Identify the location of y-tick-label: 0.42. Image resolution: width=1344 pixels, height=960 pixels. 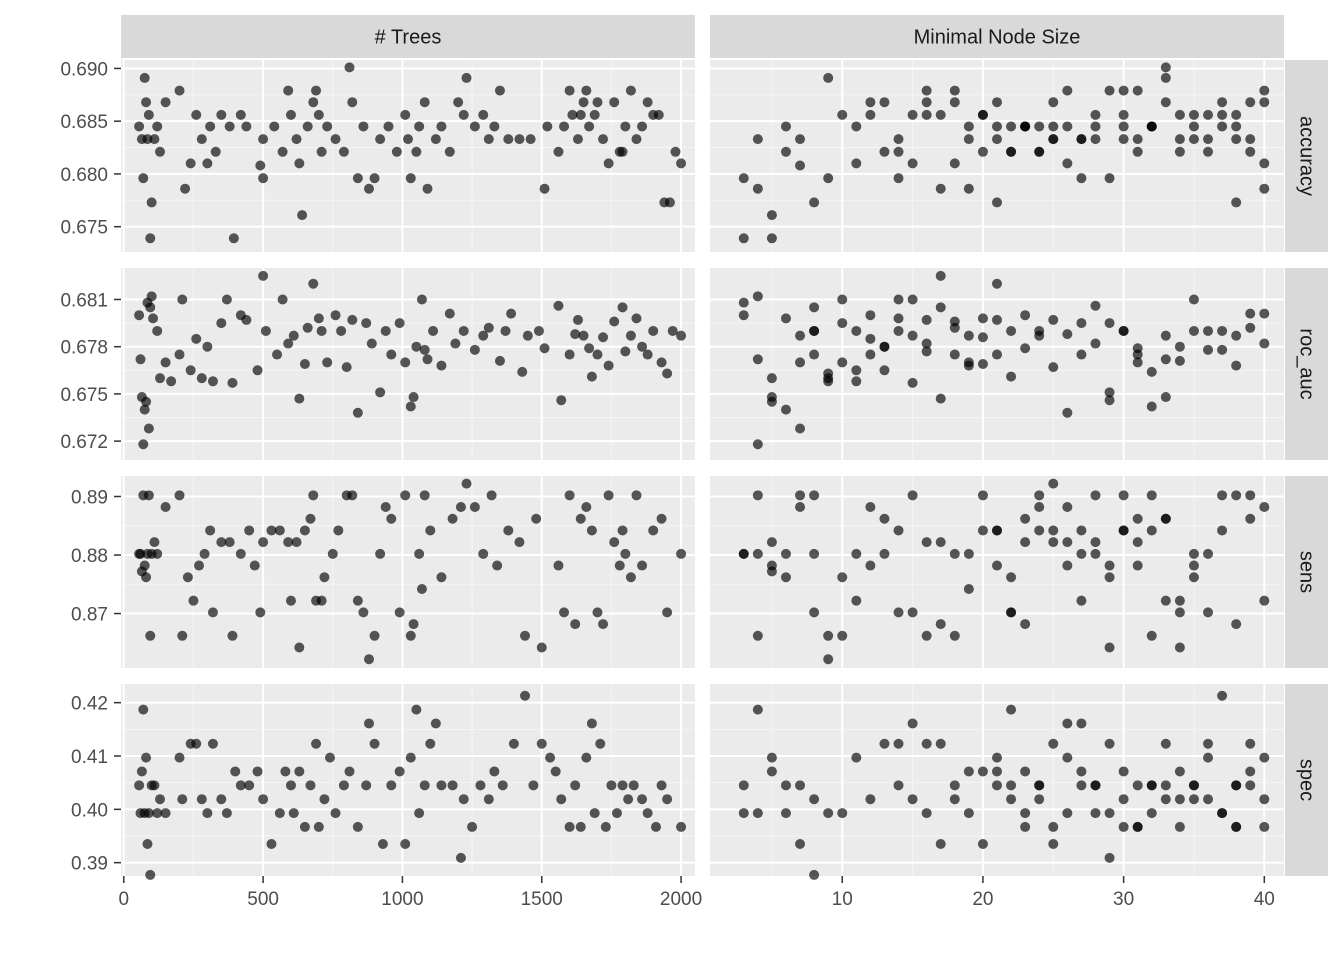
(89, 704).